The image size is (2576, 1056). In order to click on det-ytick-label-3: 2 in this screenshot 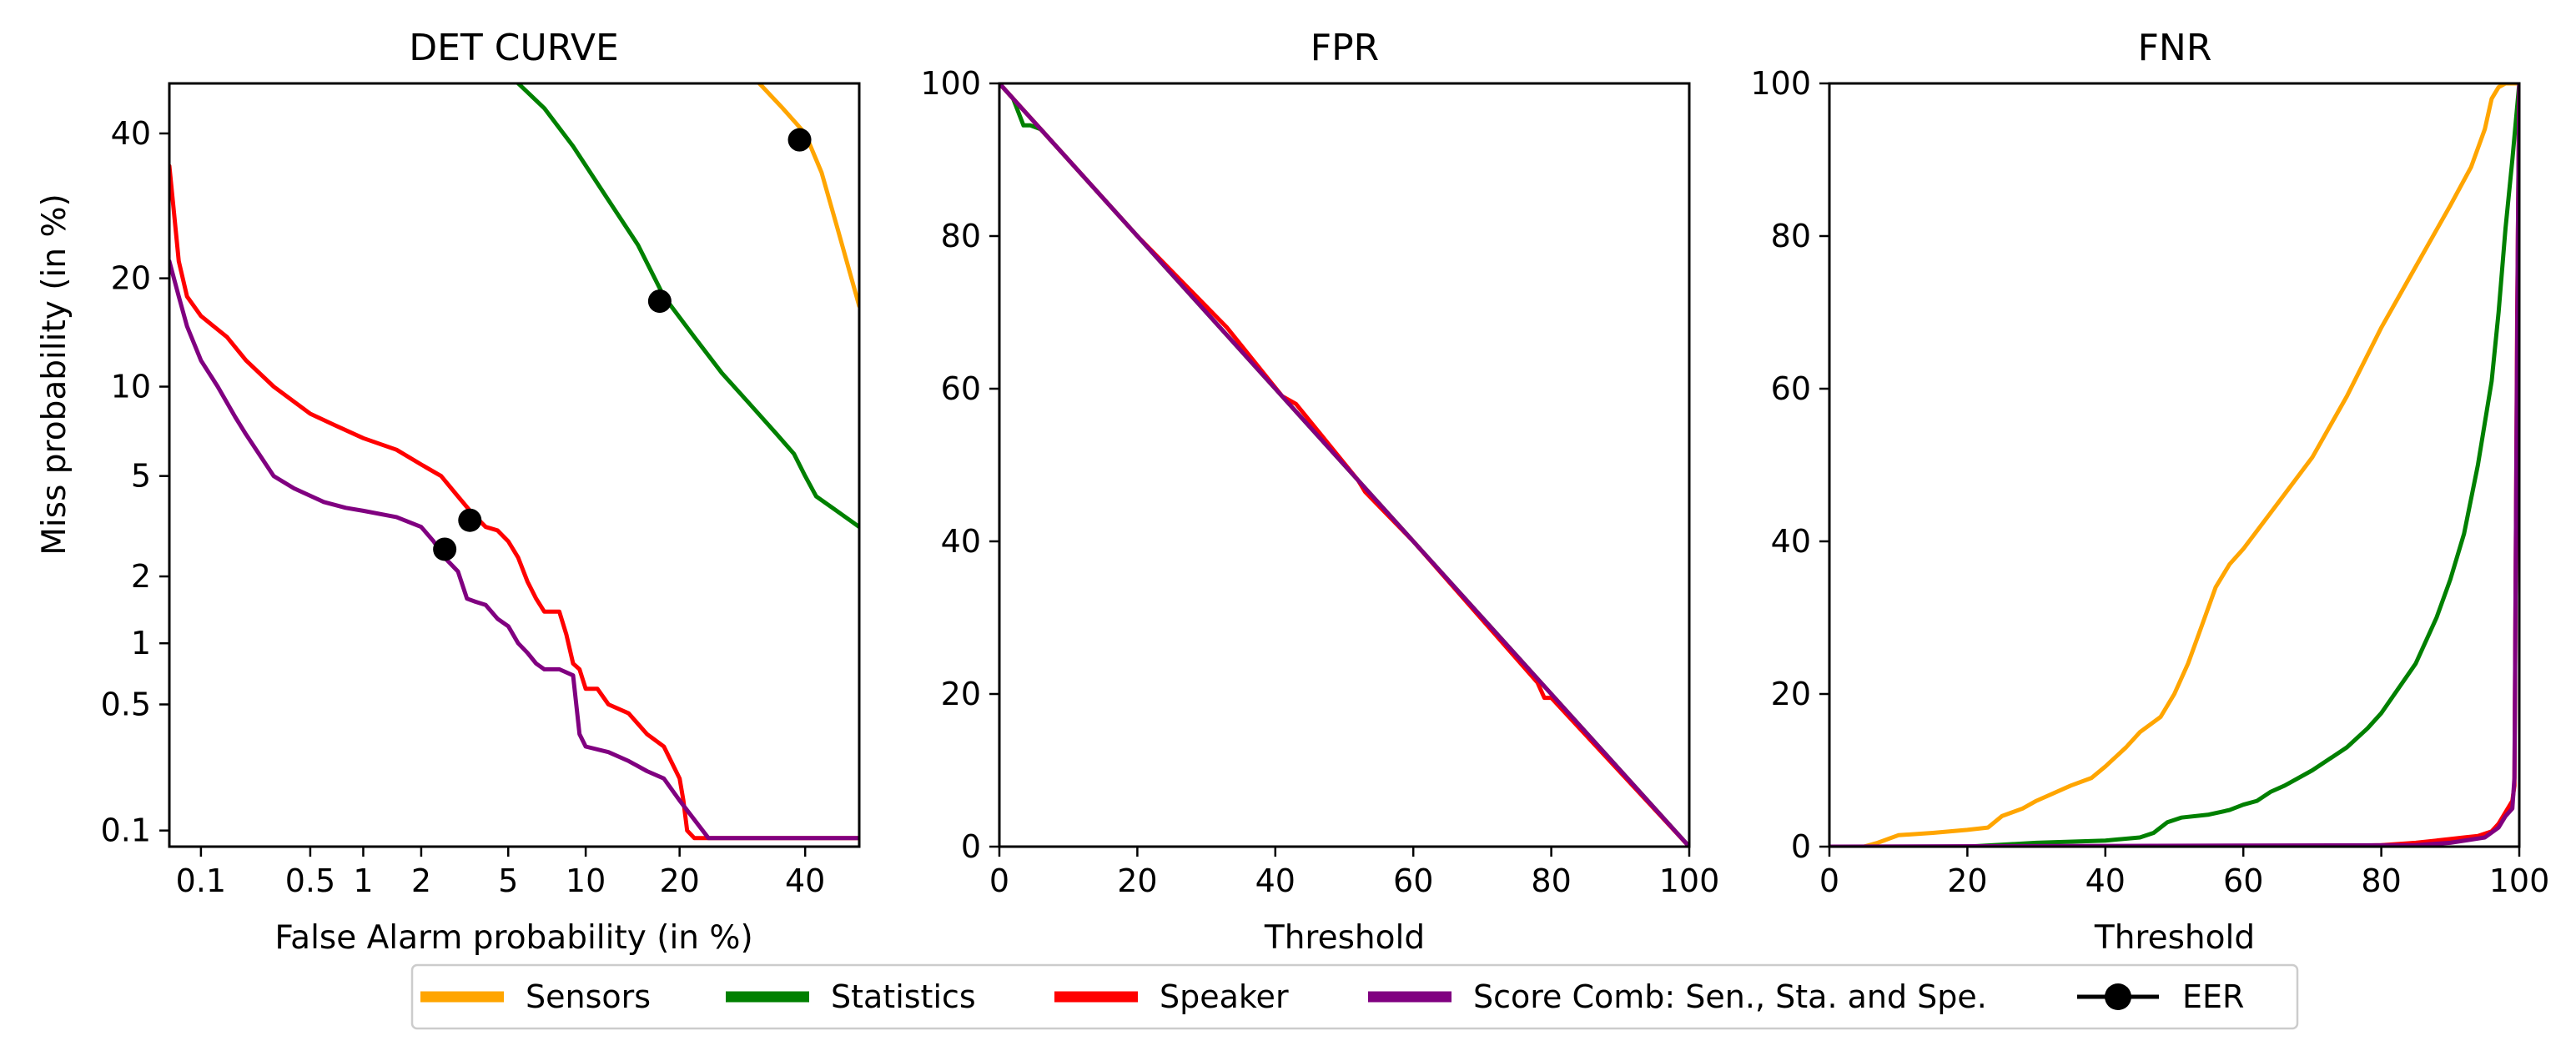, I will do `click(141, 576)`.